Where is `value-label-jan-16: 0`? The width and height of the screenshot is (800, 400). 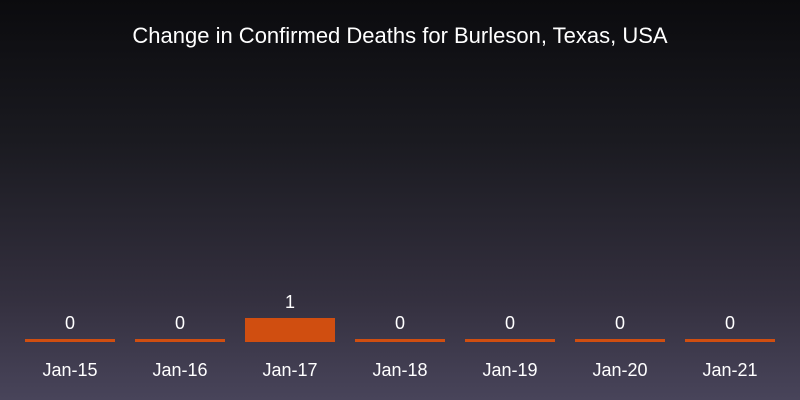
value-label-jan-16: 0 is located at coordinates (180, 323).